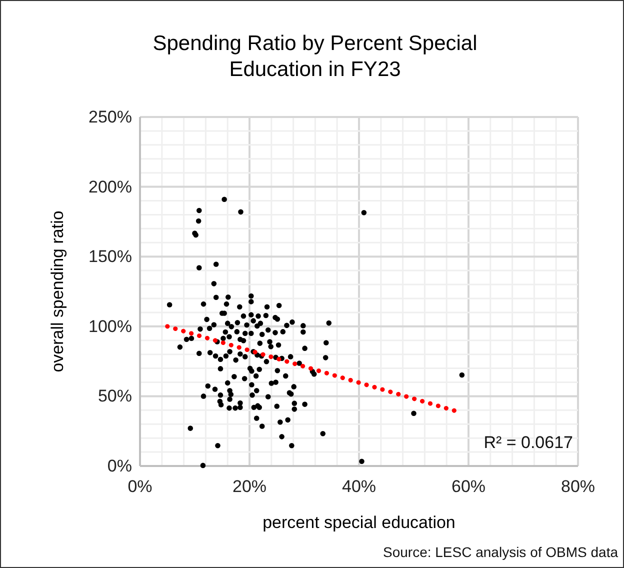 The image size is (624, 568). I want to click on y-tick-label: 150%, so click(110, 256).